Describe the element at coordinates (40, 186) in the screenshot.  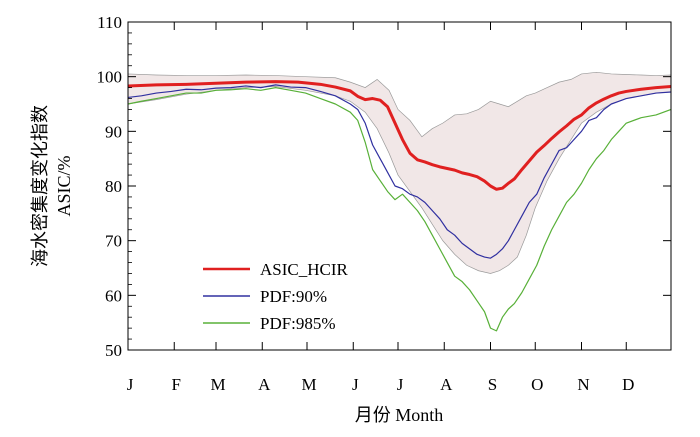
I see `y-axis-title-line1: 海水密集度变化指数` at that location.